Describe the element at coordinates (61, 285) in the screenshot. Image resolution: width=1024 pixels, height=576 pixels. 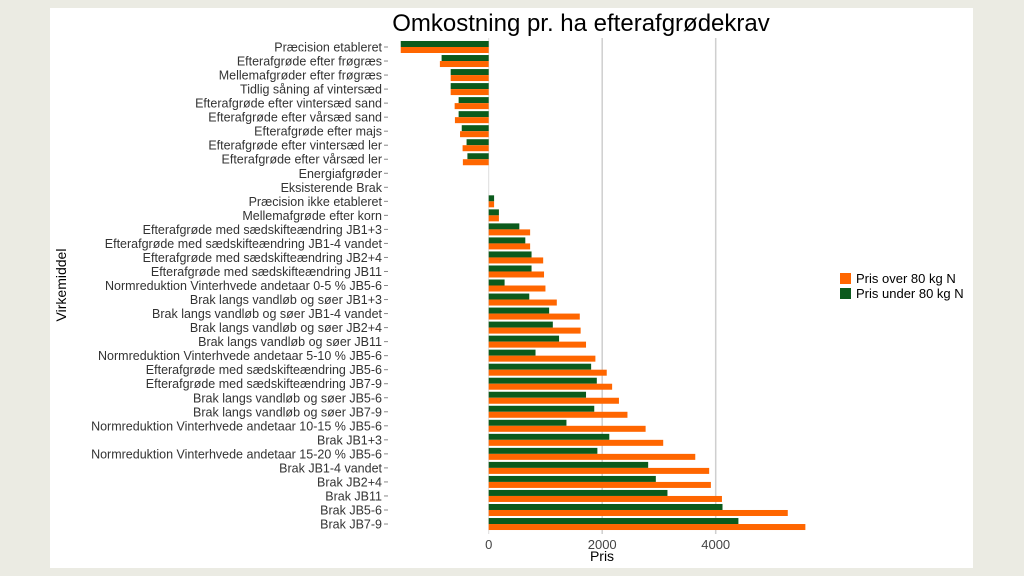
I see `y-axis-label: Virkemiddel` at that location.